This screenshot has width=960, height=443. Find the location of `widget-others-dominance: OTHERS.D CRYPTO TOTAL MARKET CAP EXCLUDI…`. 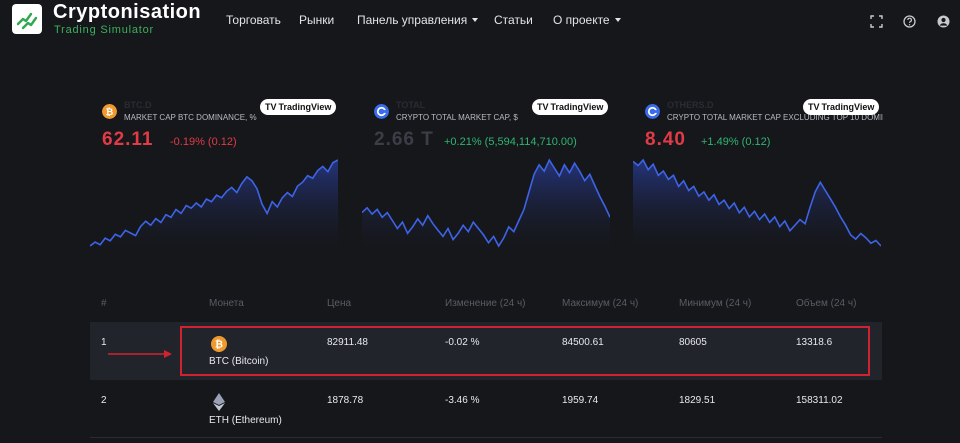

widget-others-dominance: OTHERS.D CRYPTO TOTAL MARKET CAP EXCLUDI… is located at coordinates (758, 182).